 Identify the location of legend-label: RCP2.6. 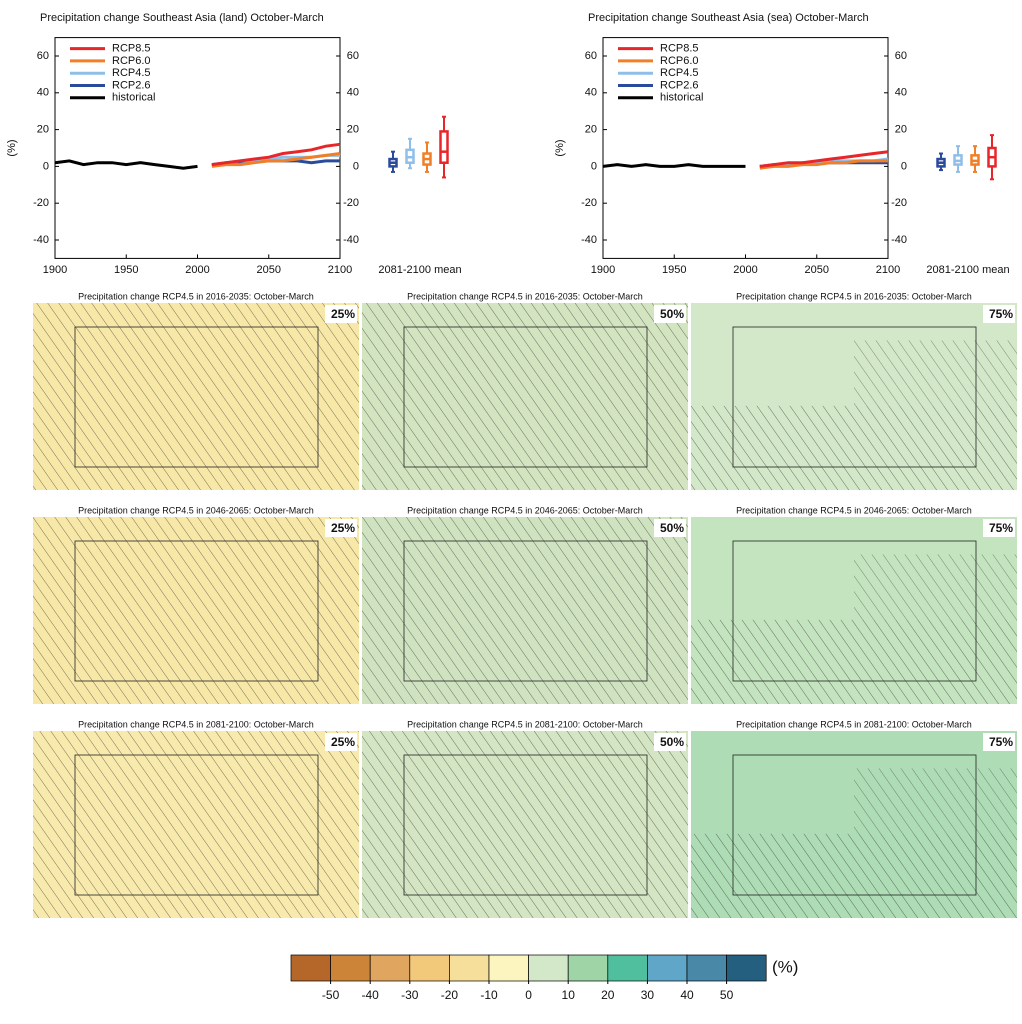
(131, 85).